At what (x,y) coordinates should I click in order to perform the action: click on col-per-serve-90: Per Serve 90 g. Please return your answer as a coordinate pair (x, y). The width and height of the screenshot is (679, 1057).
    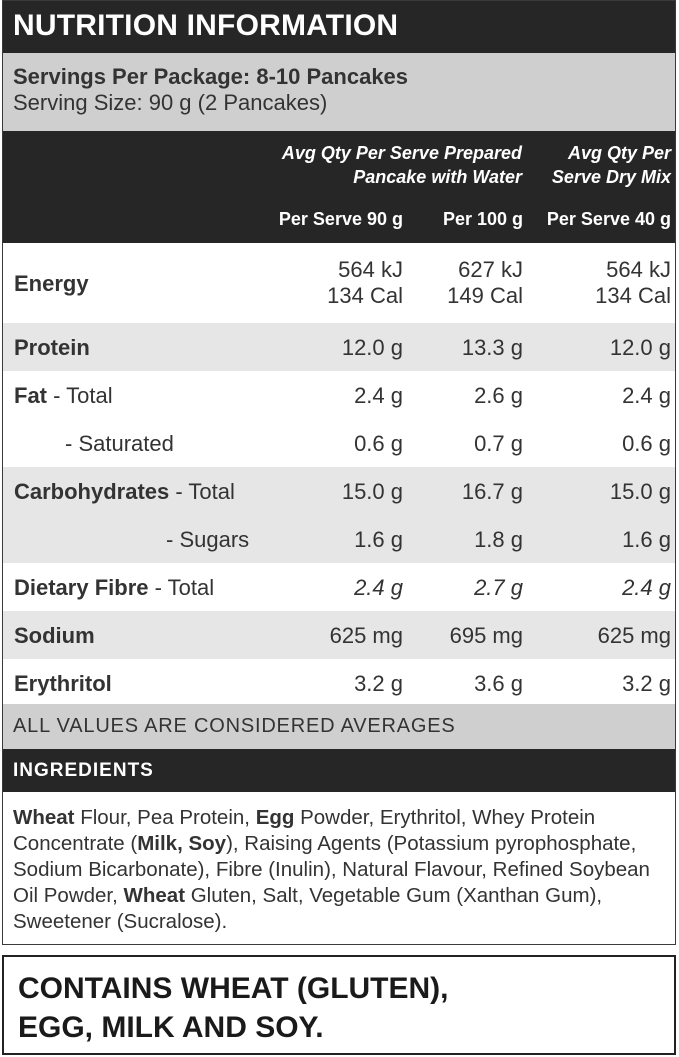
    Looking at the image, I should click on (340, 219).